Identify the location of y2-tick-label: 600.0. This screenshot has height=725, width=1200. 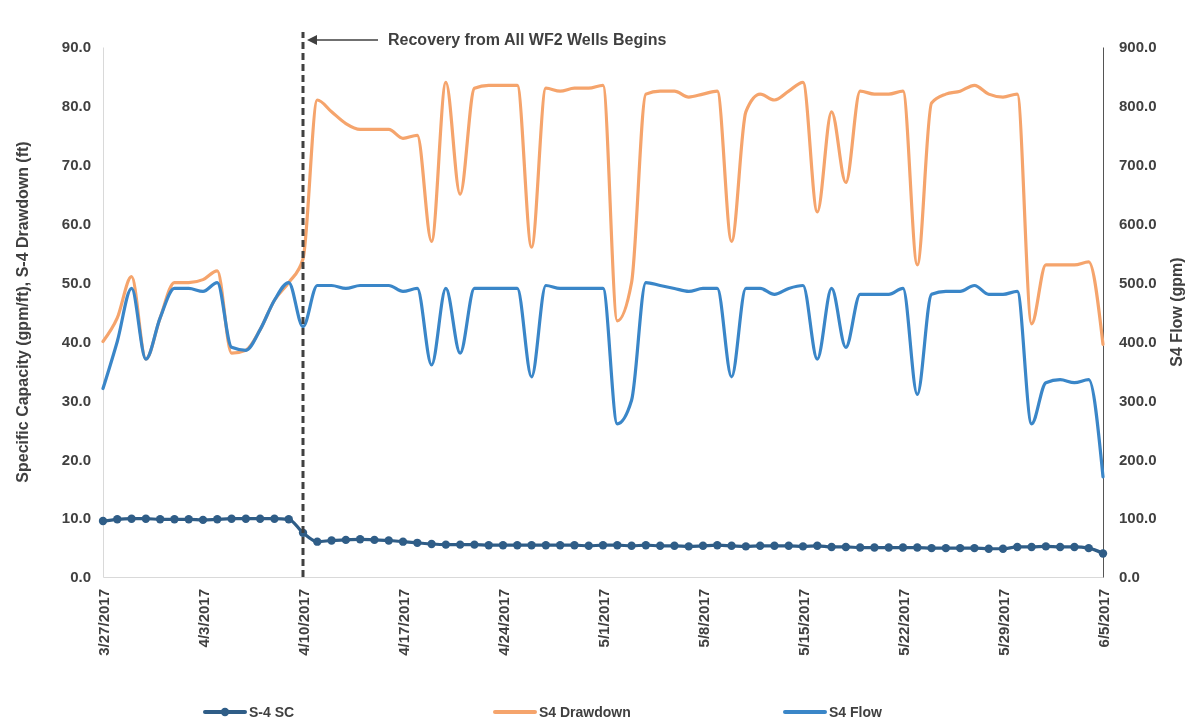
(1138, 223).